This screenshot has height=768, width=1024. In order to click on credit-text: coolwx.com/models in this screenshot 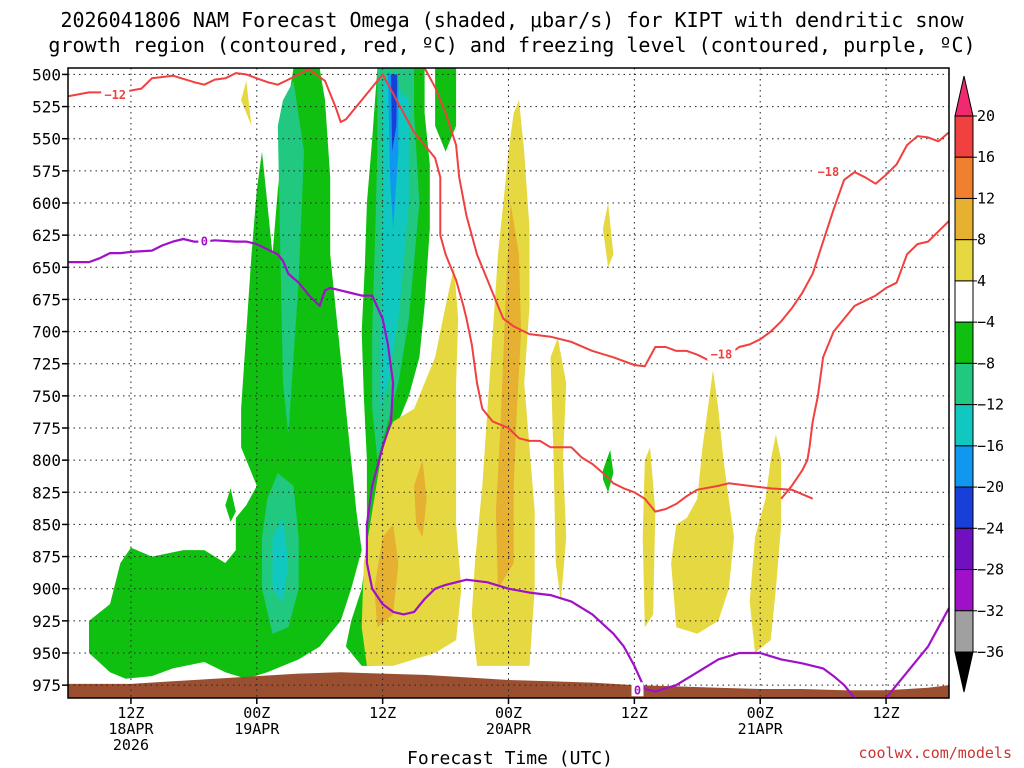, I will do `click(935, 753)`.